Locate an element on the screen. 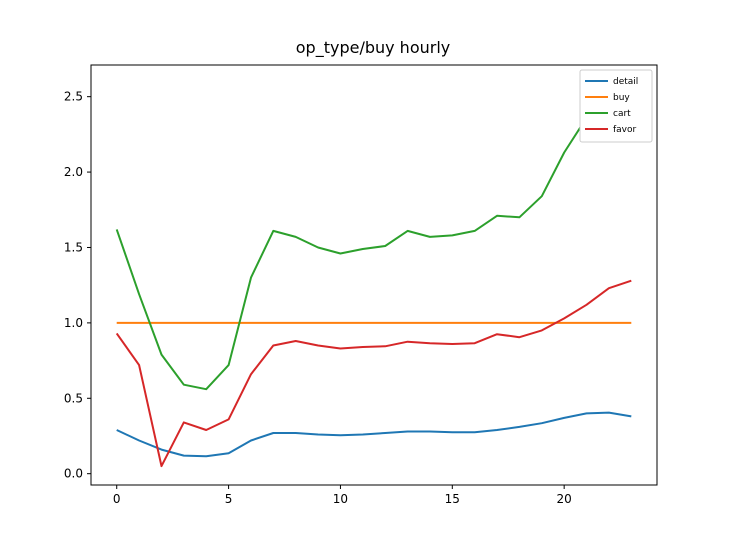 The width and height of the screenshot is (729, 544). x-tick-label: 15 is located at coordinates (452, 499).